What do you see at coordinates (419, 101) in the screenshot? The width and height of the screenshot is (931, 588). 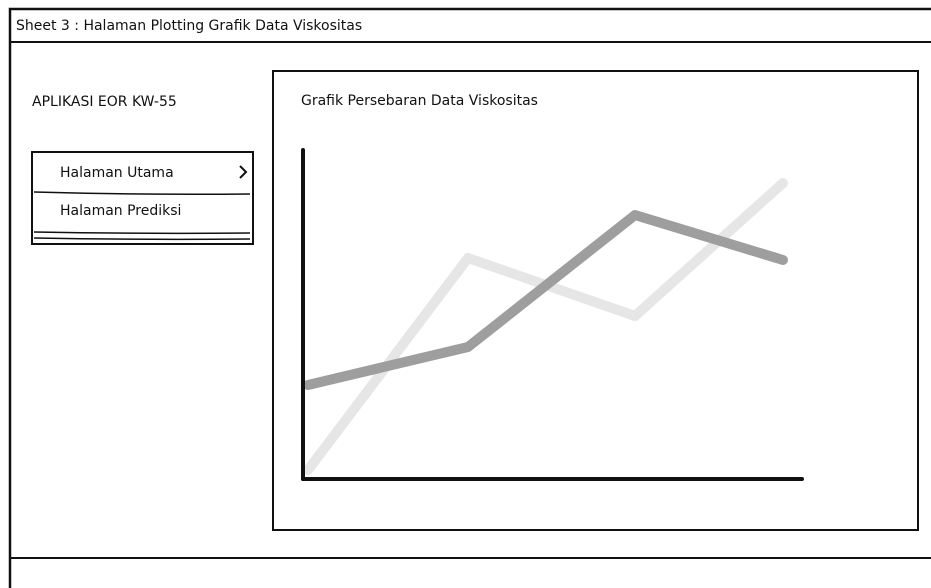 I see `chart-title: Grafik Persebaran Data Viskositas` at bounding box center [419, 101].